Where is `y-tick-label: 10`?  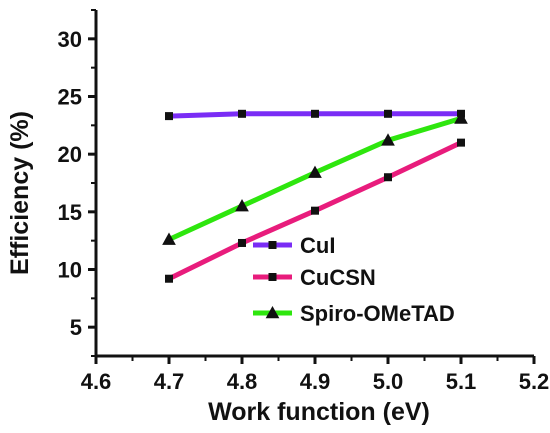 y-tick-label: 10 is located at coordinates (70, 270).